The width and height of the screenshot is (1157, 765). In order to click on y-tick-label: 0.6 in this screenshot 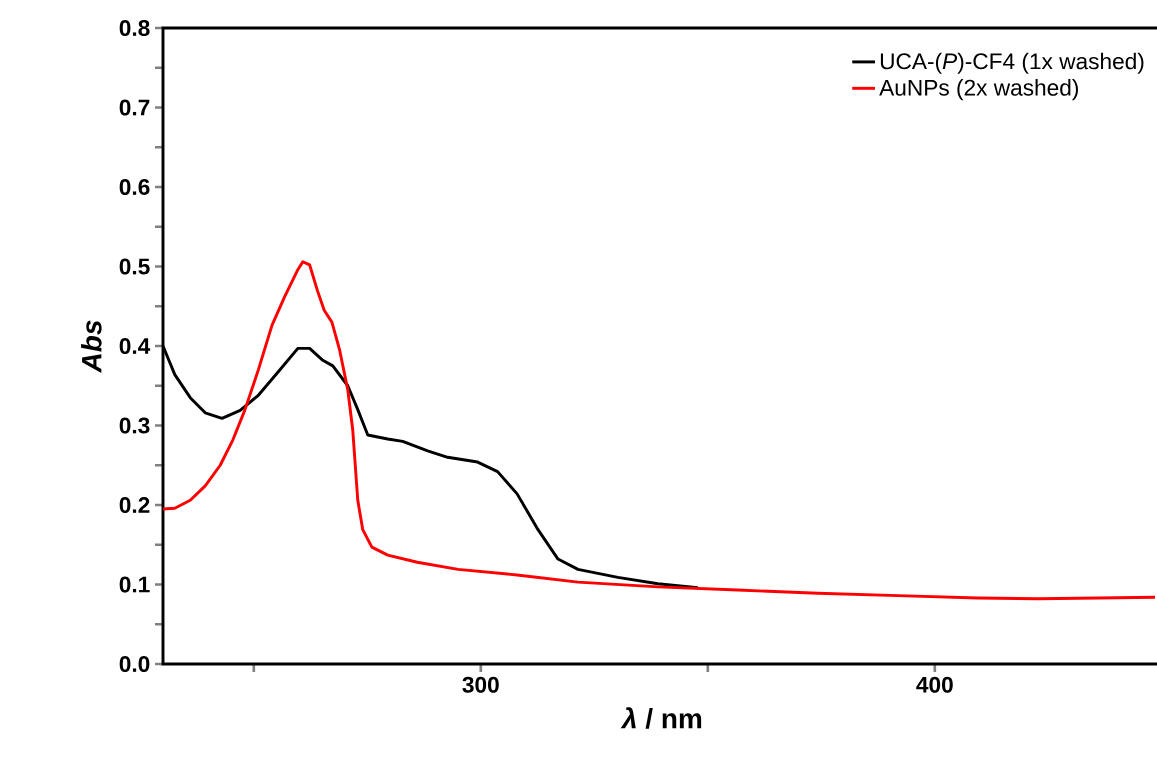, I will do `click(134, 187)`.